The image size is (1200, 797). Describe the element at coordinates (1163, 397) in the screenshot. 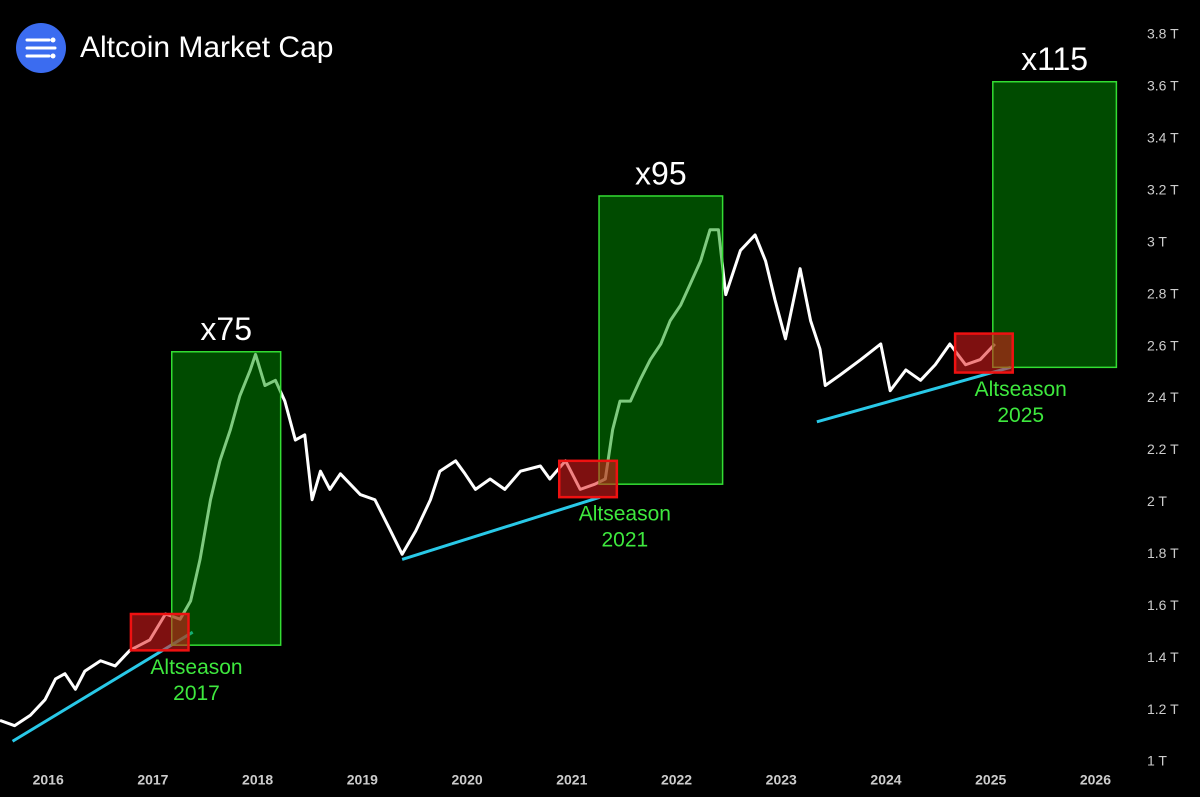

I see `y-tick-label: 2.4 T` at that location.